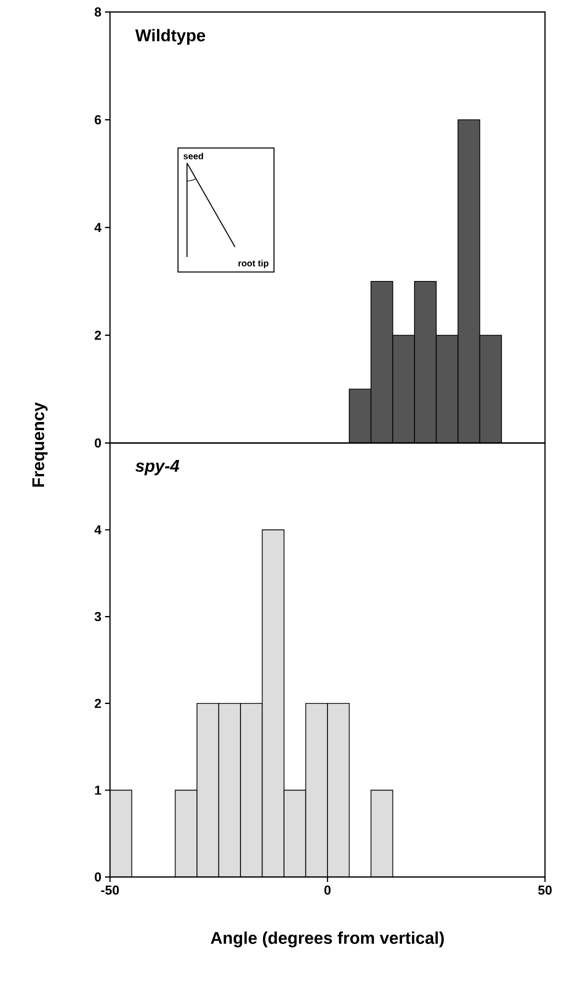 The width and height of the screenshot is (561, 982). What do you see at coordinates (194, 156) in the screenshot?
I see `annotation: seed` at bounding box center [194, 156].